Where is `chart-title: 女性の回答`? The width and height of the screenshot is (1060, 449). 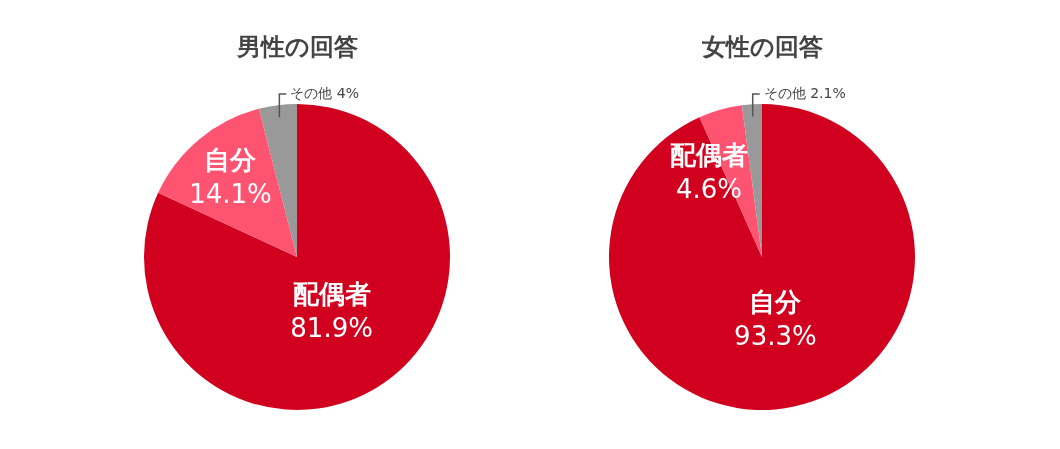
chart-title: 女性の回答 is located at coordinates (761, 47).